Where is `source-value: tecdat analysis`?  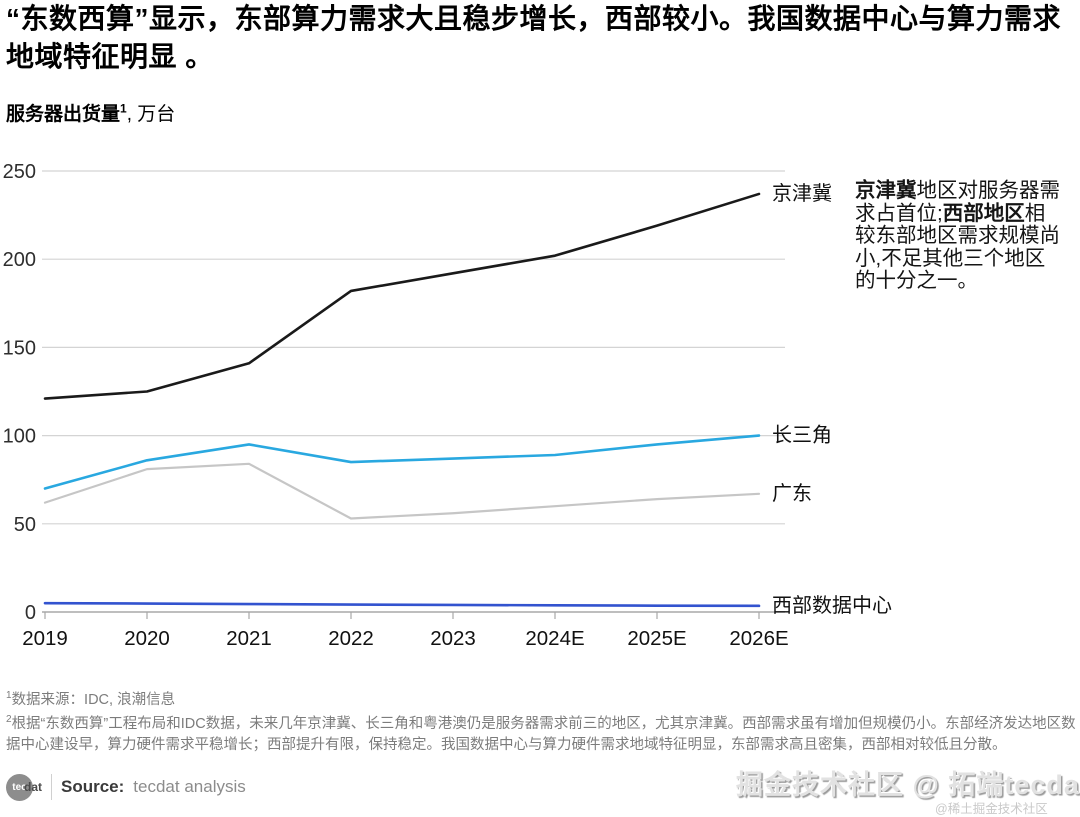
source-value: tecdat analysis is located at coordinates (189, 786).